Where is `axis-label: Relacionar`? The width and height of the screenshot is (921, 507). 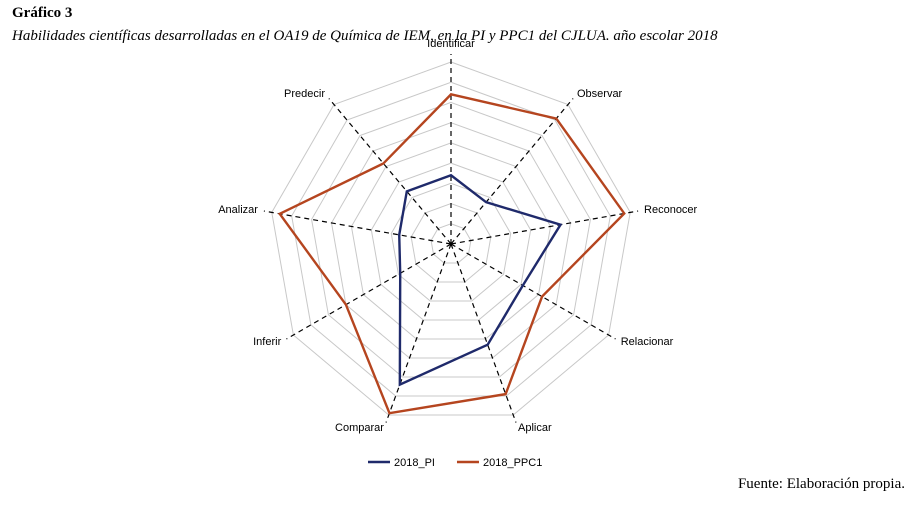 axis-label: Relacionar is located at coordinates (647, 342).